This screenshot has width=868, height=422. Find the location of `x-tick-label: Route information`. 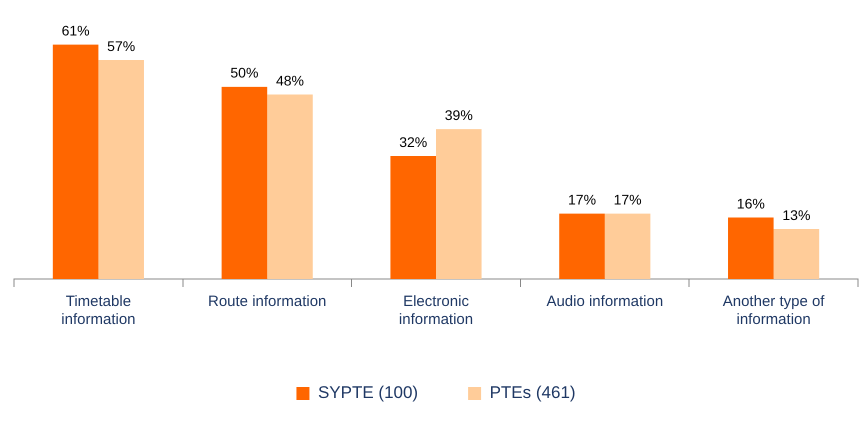

x-tick-label: Route information is located at coordinates (267, 301).